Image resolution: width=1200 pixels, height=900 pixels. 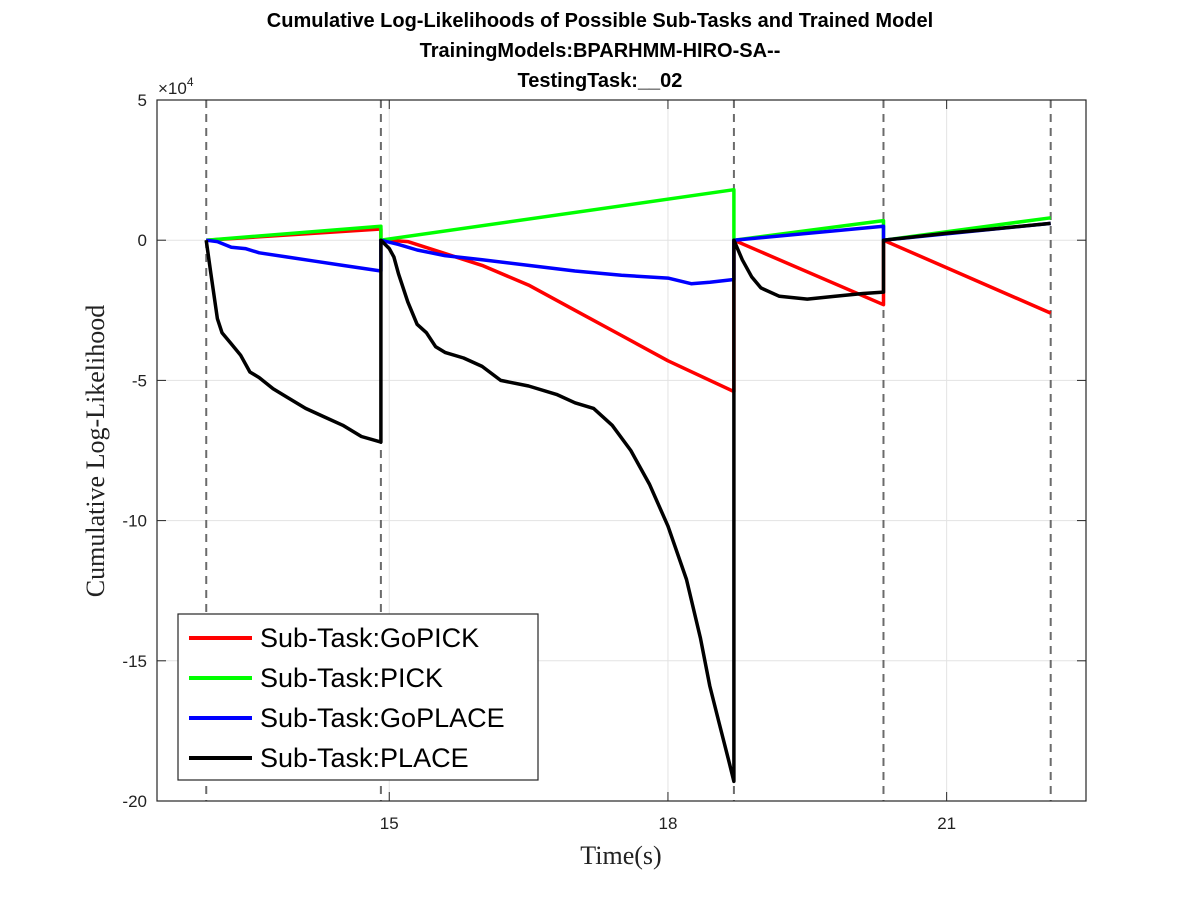 What do you see at coordinates (95, 451) in the screenshot?
I see `y-axis-label: Cumulative Log-Likelihood` at bounding box center [95, 451].